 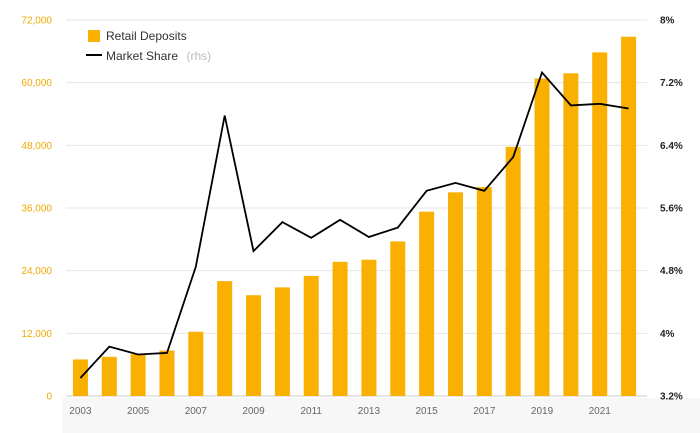 I want to click on x-tick-label: 2017, so click(x=484, y=411).